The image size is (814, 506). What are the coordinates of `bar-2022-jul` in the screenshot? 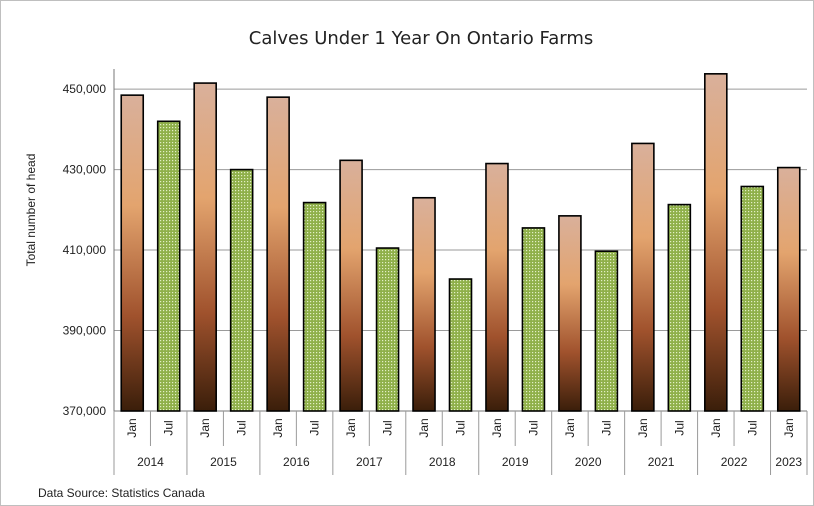 It's located at (752, 298).